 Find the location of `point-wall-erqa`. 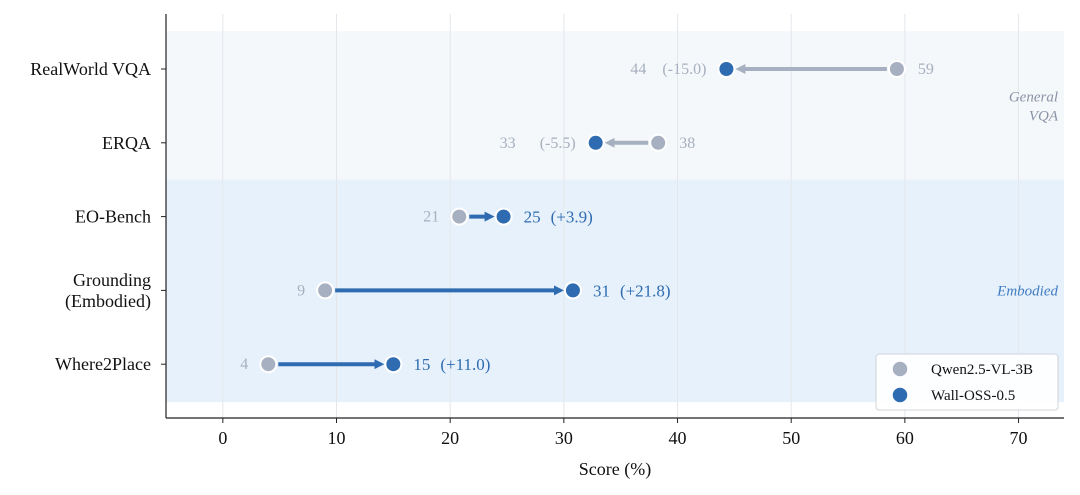

point-wall-erqa is located at coordinates (595, 142).